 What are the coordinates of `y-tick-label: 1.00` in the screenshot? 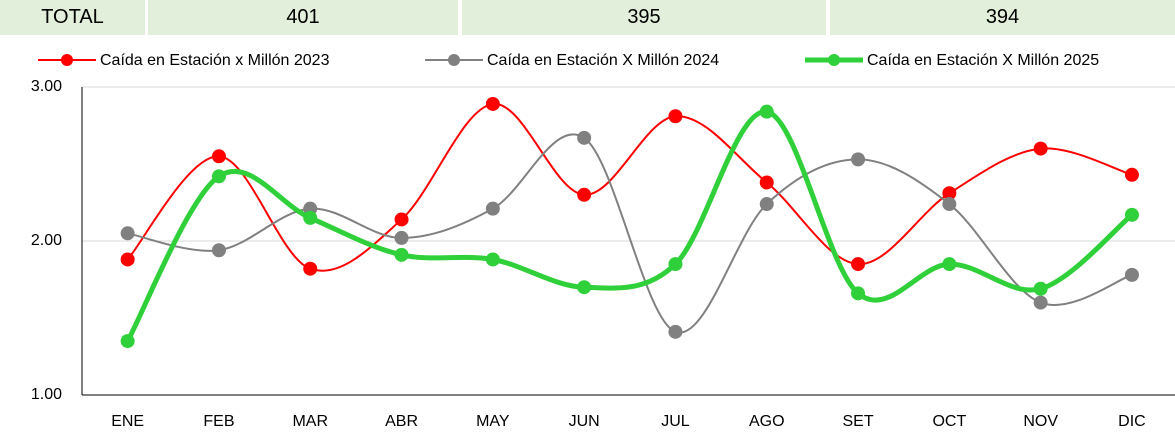 It's located at (46, 394).